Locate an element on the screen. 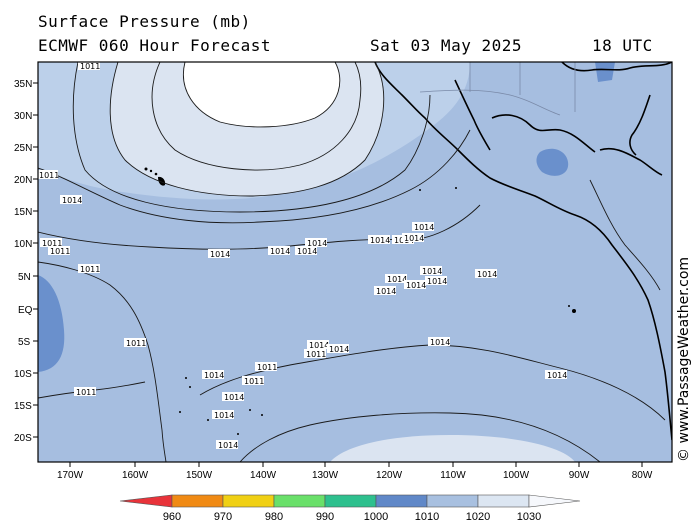 This screenshot has height=525, width=700. south-high is located at coordinates (452, 448).